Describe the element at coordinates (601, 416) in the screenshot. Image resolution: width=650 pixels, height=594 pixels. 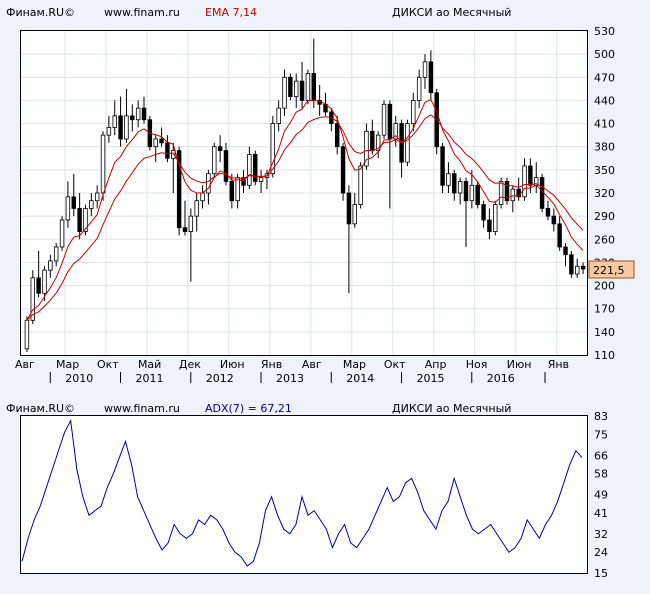
I see `adx-y-tick-label: 83` at that location.